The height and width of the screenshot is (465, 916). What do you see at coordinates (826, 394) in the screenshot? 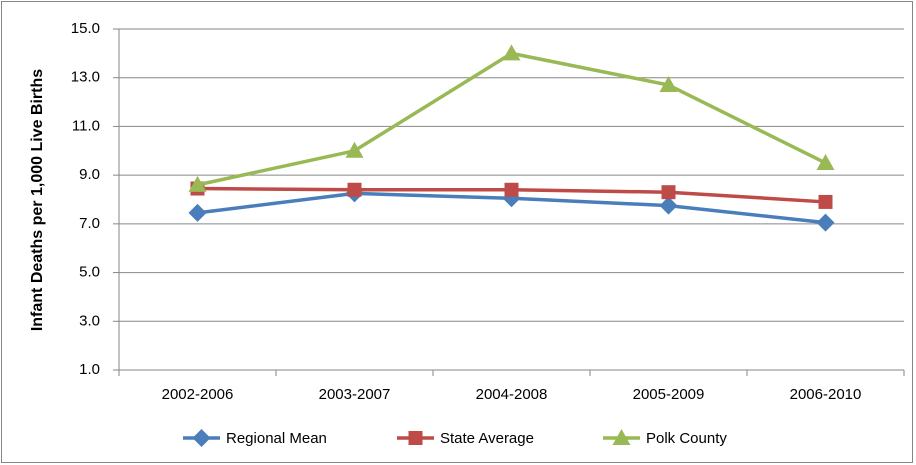
I see `x-tick-label: 2006-2010` at bounding box center [826, 394].